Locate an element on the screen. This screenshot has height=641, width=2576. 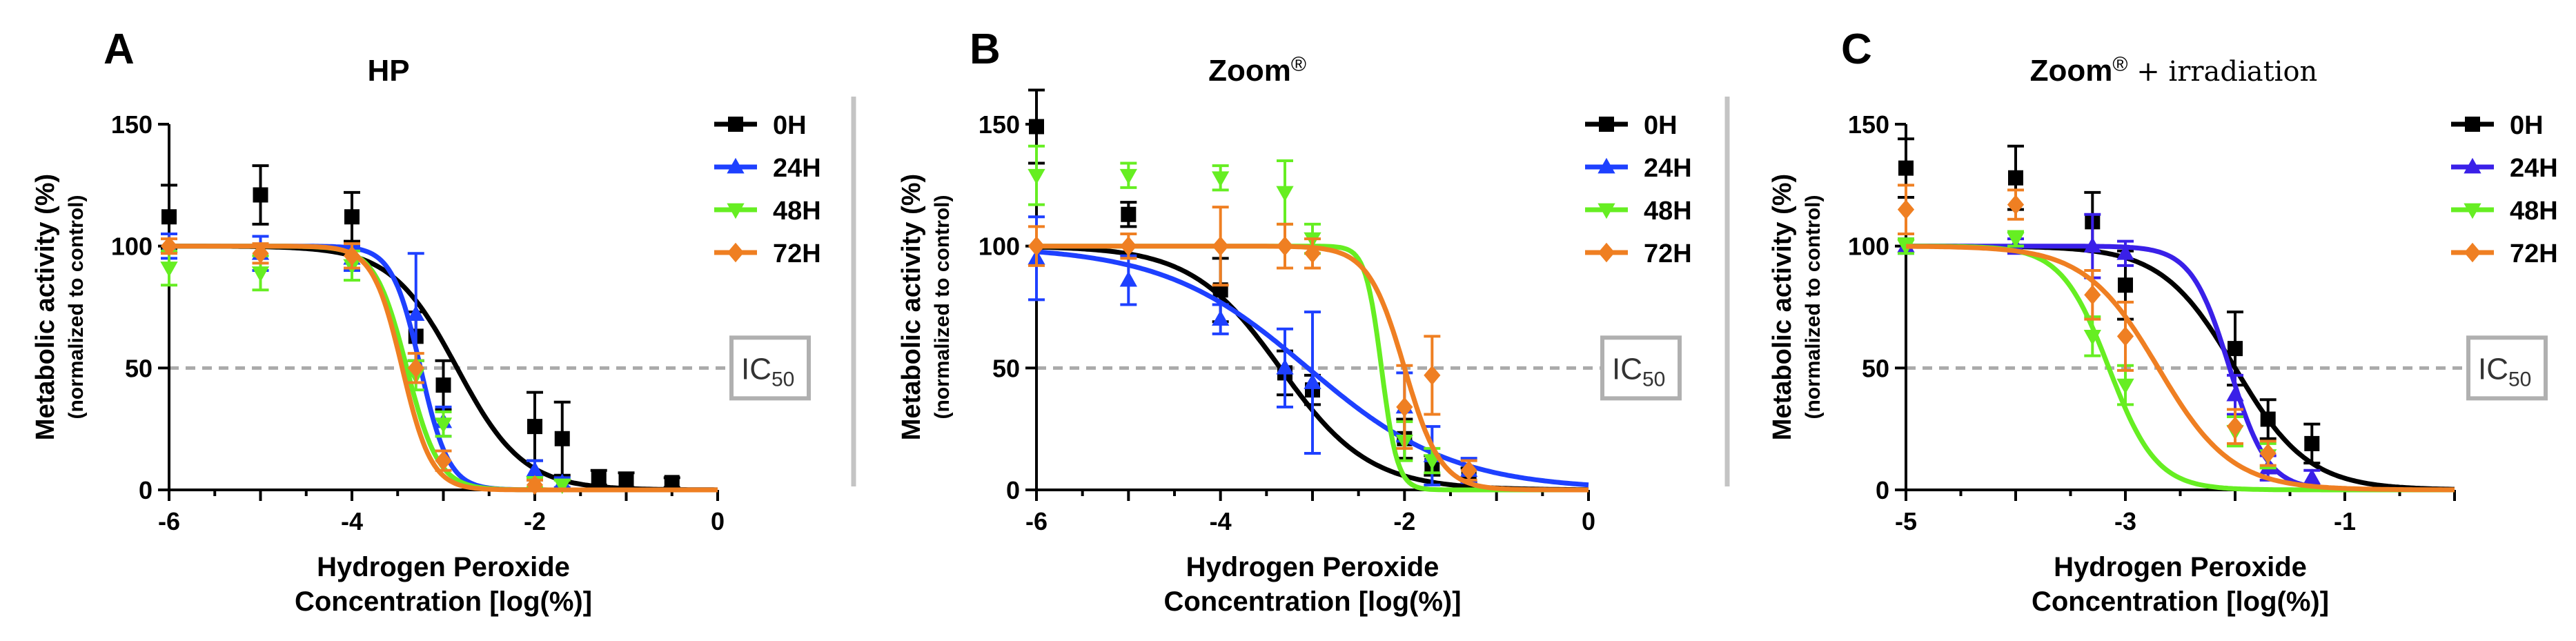
series-24h: 24H is located at coordinates (2227, 323).